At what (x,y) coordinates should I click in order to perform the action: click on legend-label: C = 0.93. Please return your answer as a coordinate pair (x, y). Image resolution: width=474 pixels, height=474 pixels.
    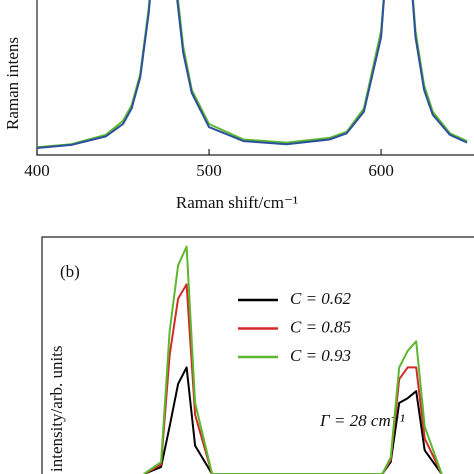
    Looking at the image, I should click on (320, 355).